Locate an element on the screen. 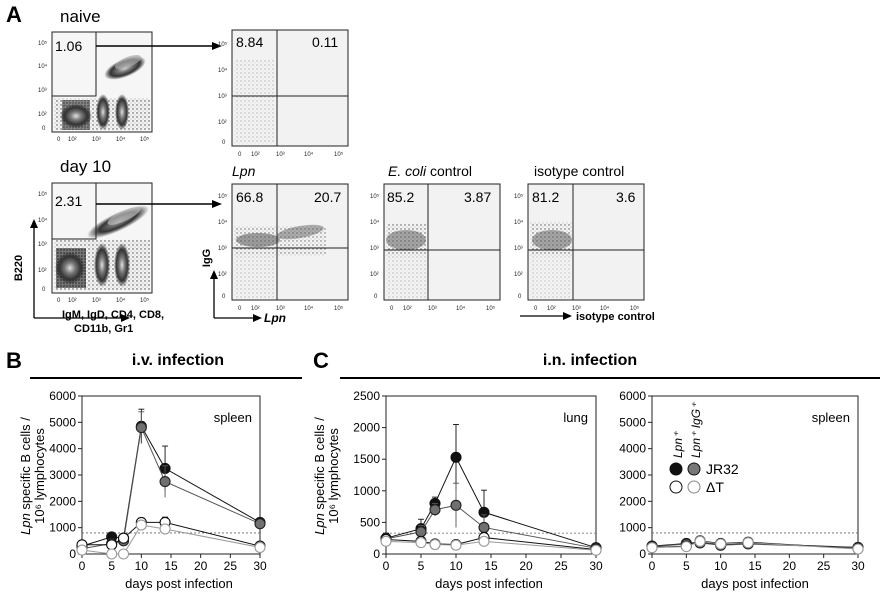  chart-1: 0 500 1000 1500 2000 2500 0 5 10 15 20 25 30 lung is located at coordinates (478, 481).